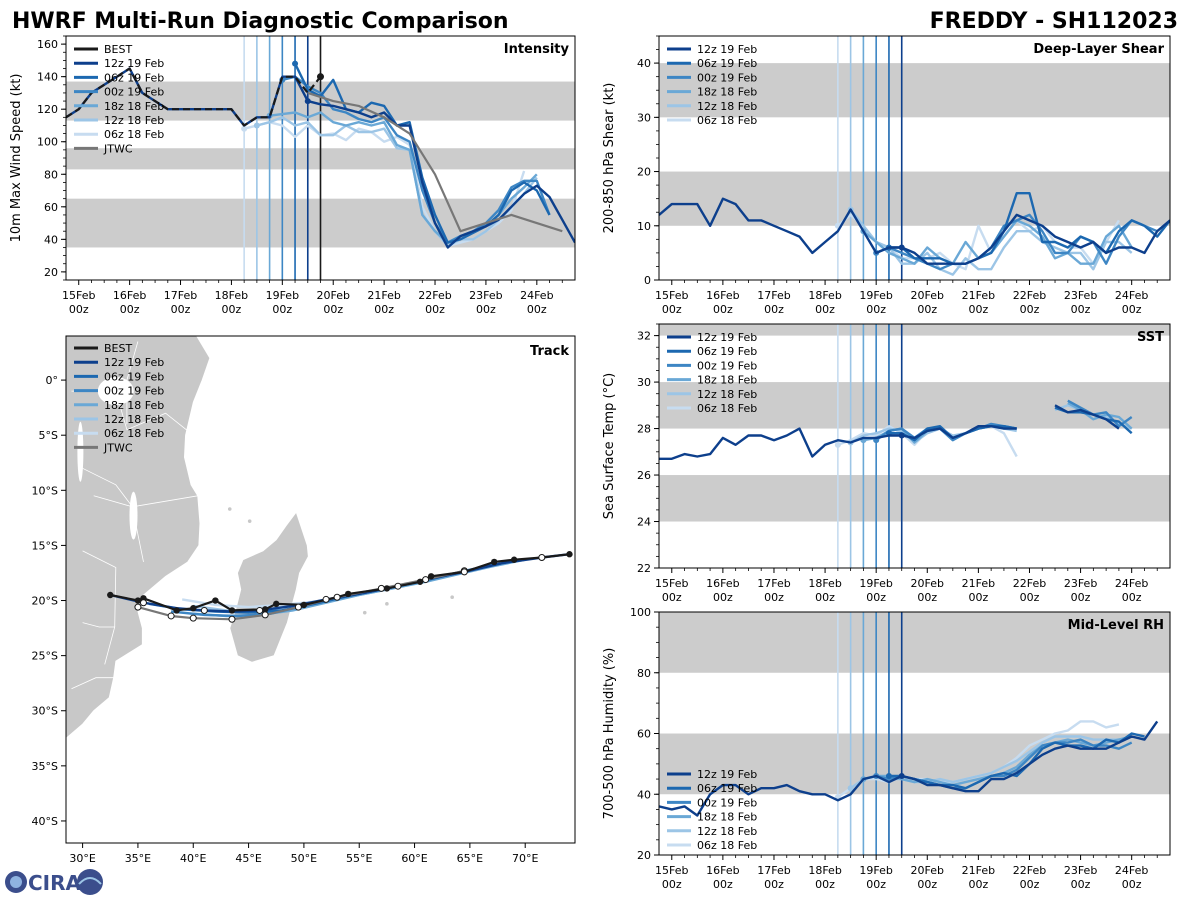  What do you see at coordinates (118, 148) in the screenshot?
I see `intensity-legend-label-jtwc: JTWC` at bounding box center [118, 148].